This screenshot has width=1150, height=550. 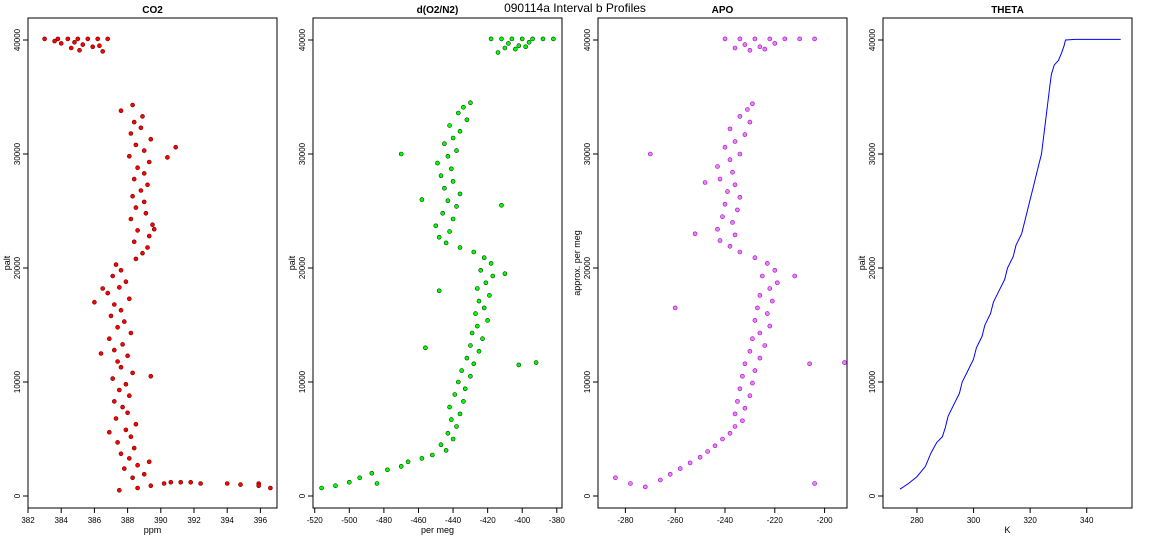 What do you see at coordinates (522, 520) in the screenshot?
I see `x-tick-label: -400` at bounding box center [522, 520].